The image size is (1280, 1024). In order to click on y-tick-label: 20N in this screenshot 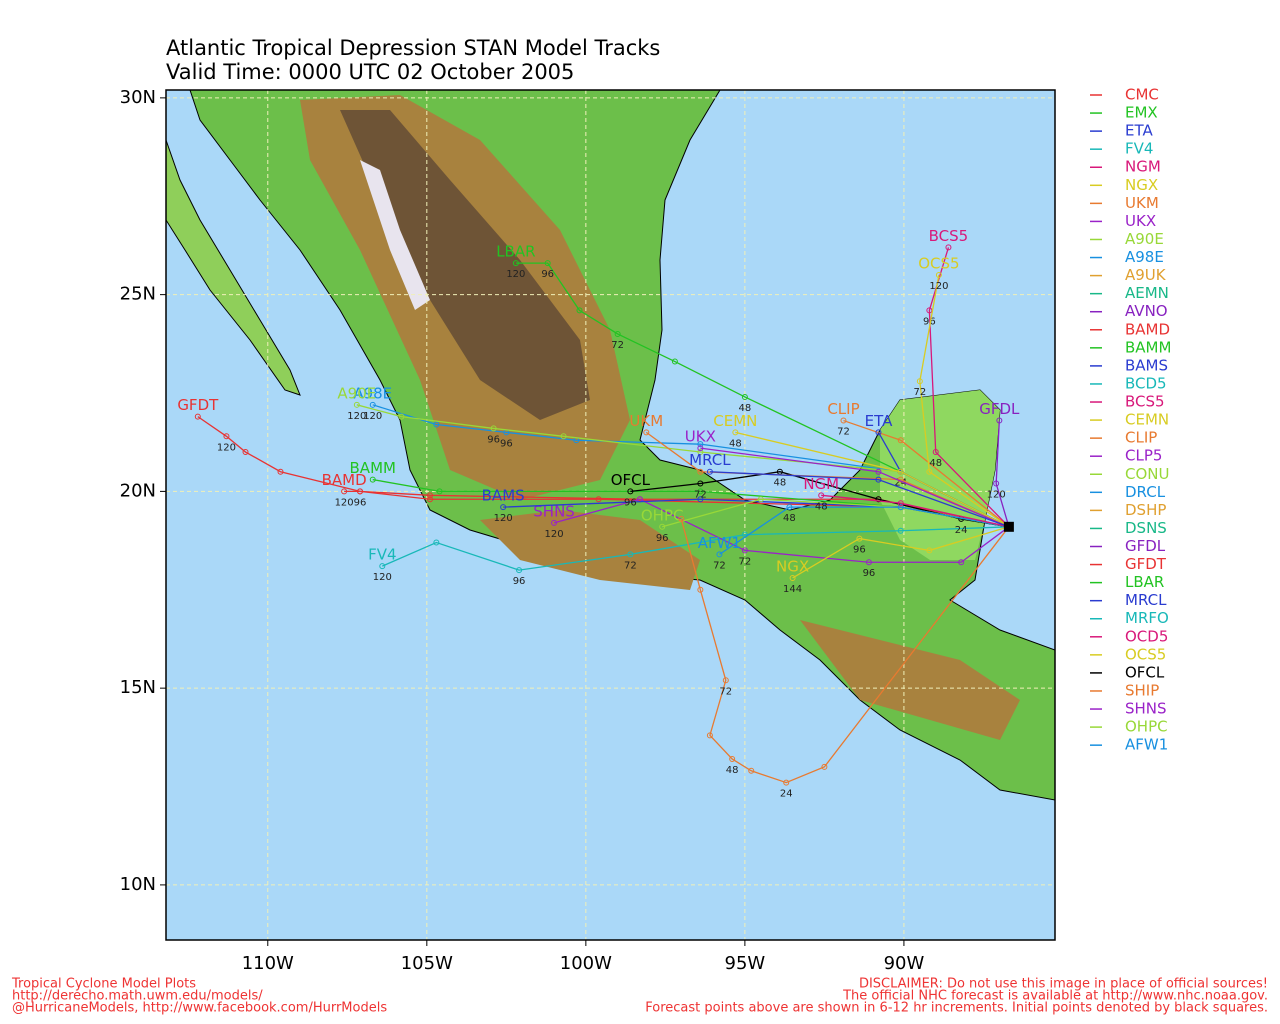, I will do `click(138, 490)`.